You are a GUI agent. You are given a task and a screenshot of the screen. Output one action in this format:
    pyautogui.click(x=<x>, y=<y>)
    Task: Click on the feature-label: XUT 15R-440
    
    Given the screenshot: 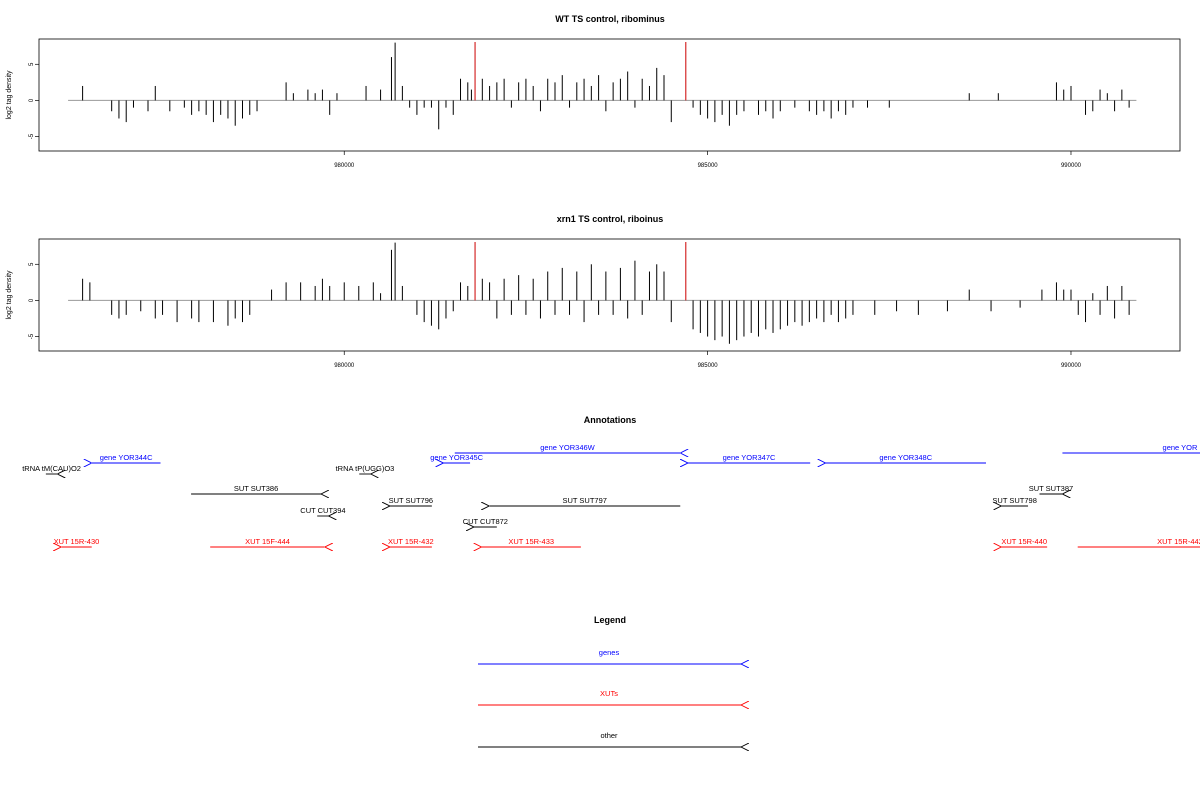 What is the action you would take?
    pyautogui.click(x=1024, y=541)
    